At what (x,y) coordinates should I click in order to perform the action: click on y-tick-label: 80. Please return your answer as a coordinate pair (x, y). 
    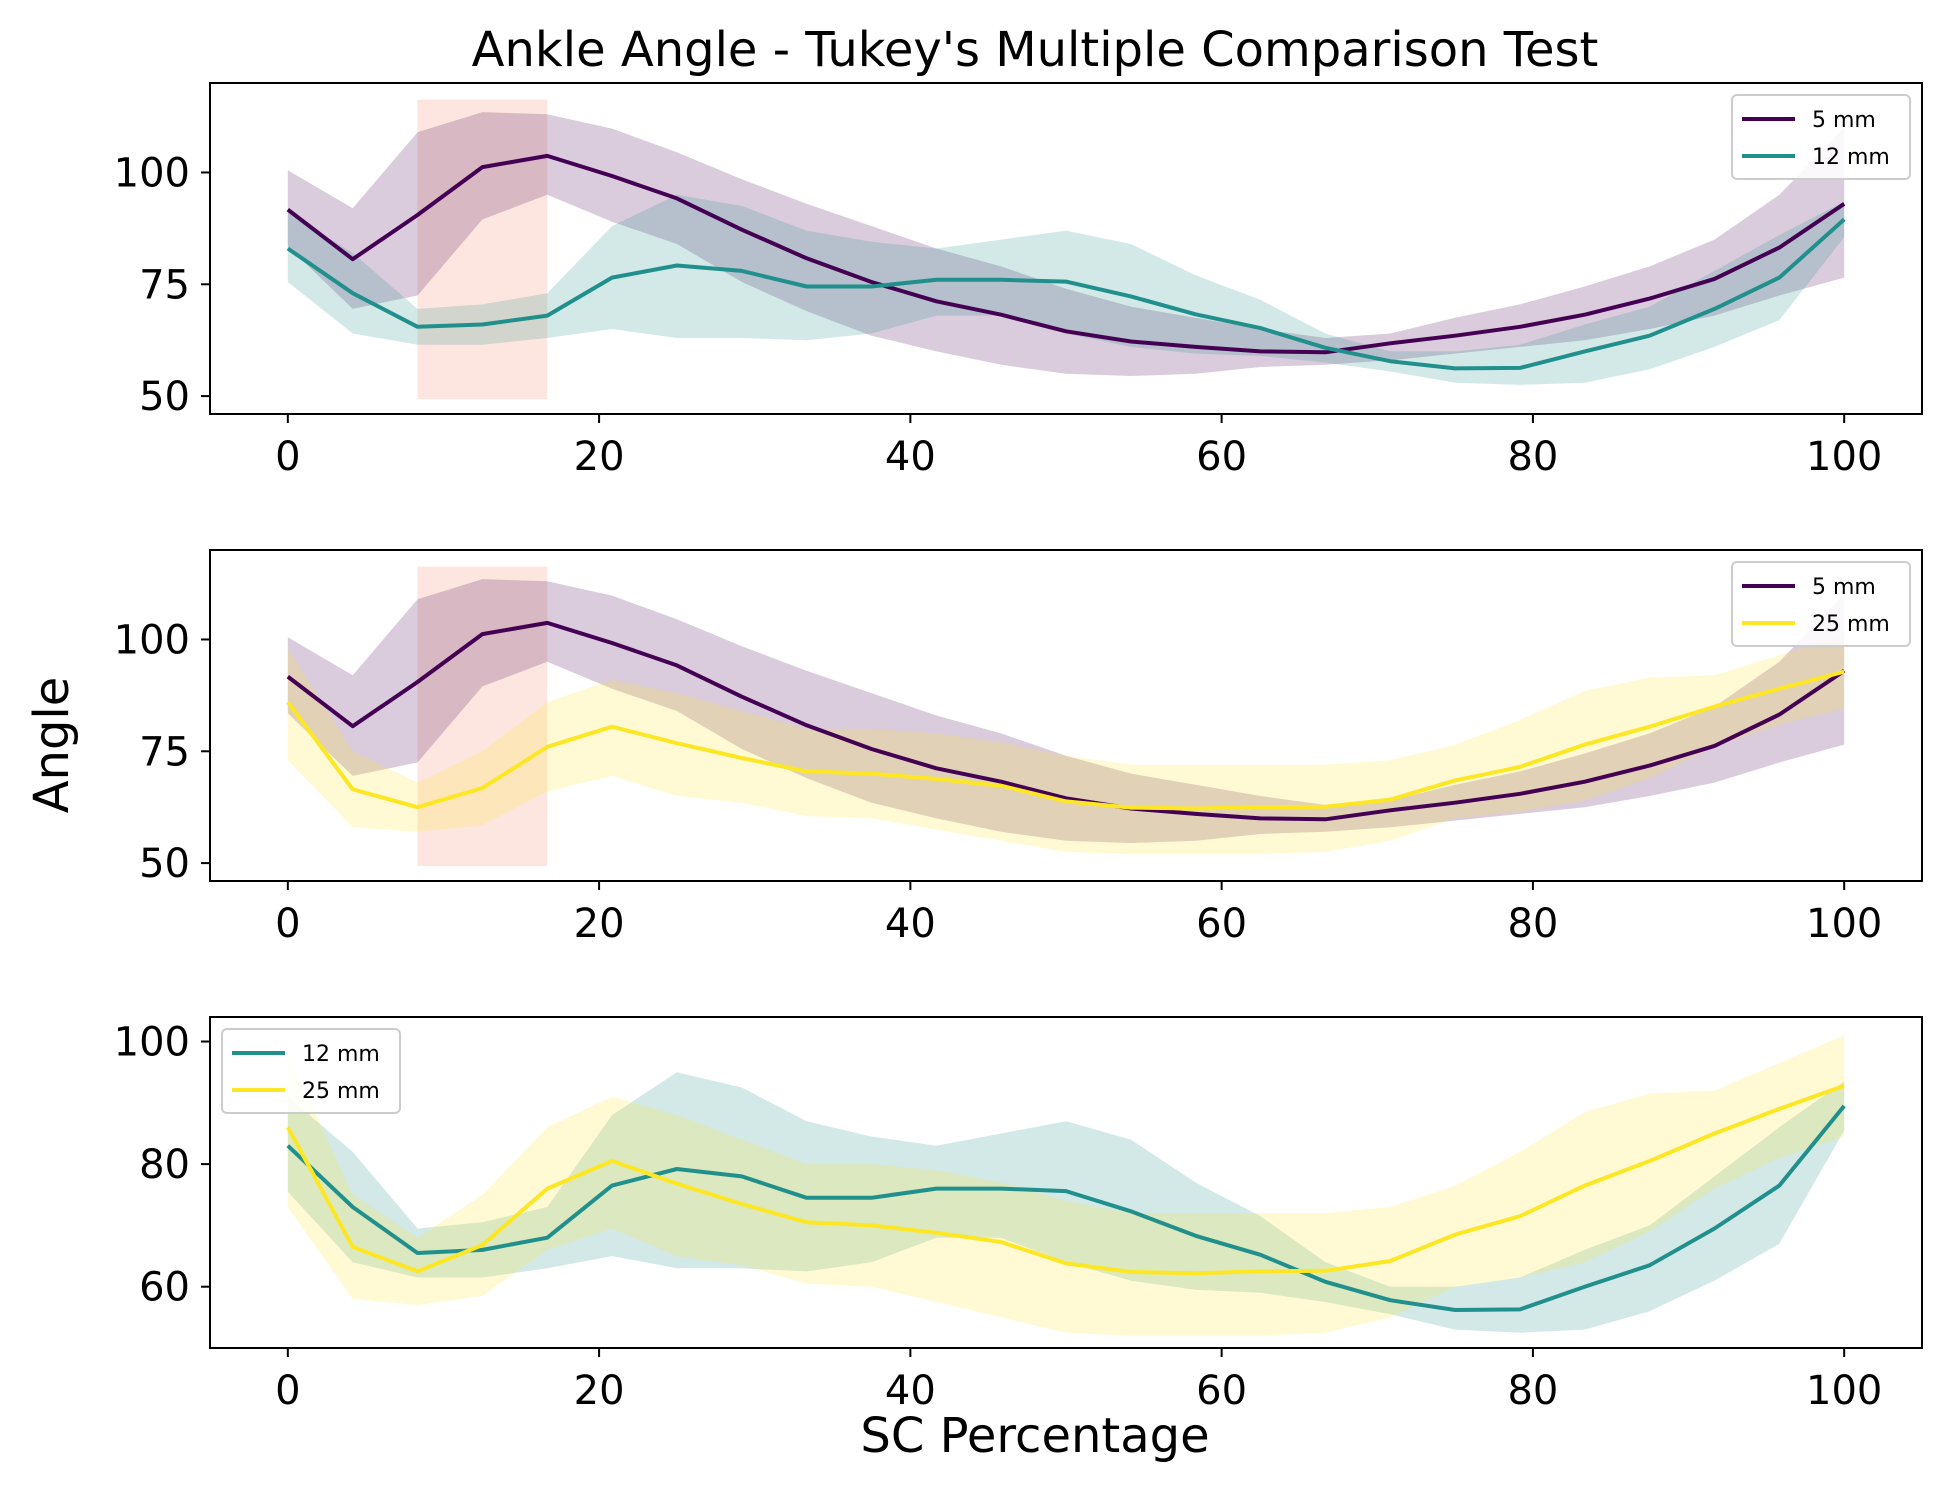
    Looking at the image, I should click on (164, 1165).